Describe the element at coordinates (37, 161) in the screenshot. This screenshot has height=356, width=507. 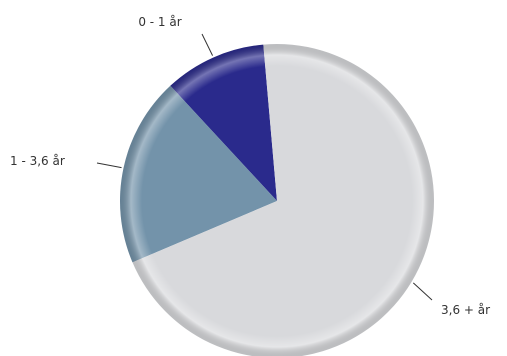
I see `slice-label-2: 1 - 3,6 år` at that location.